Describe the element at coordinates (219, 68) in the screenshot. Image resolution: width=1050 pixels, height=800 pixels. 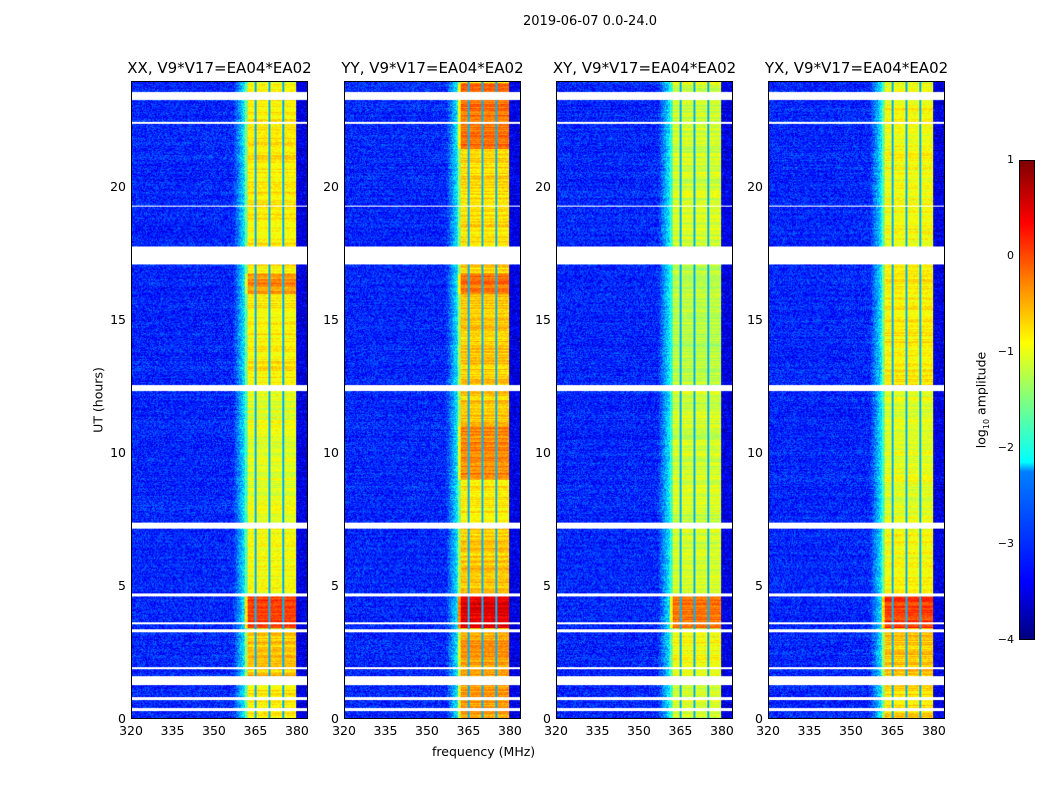
I see `panel-title: XX, V9*V17=EA04*EA02` at that location.